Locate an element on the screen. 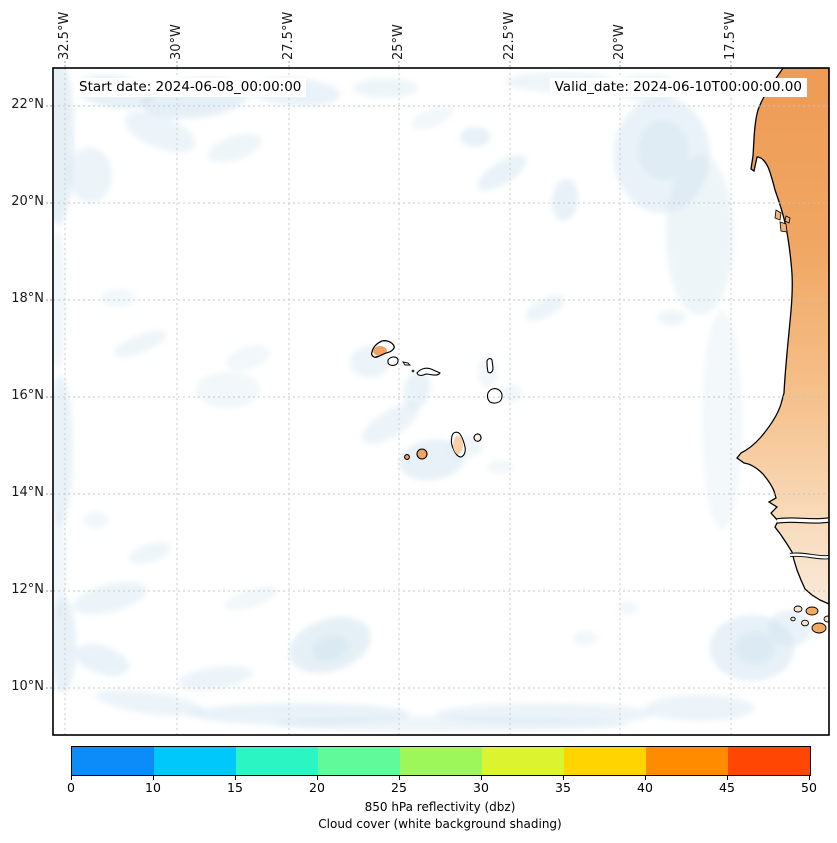 This screenshot has width=837, height=843. boa-vista-island is located at coordinates (494, 396).